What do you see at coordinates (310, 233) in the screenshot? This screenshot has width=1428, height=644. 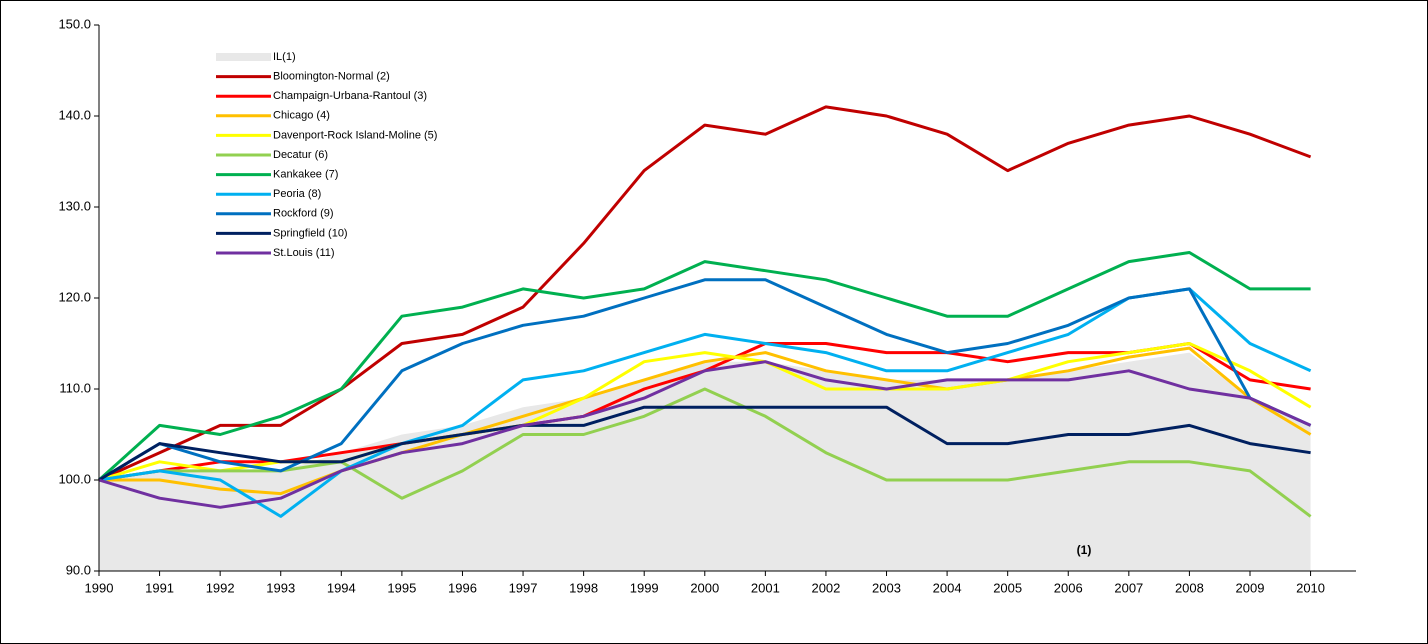 I see `legend-label: Springfield (10)` at bounding box center [310, 233].